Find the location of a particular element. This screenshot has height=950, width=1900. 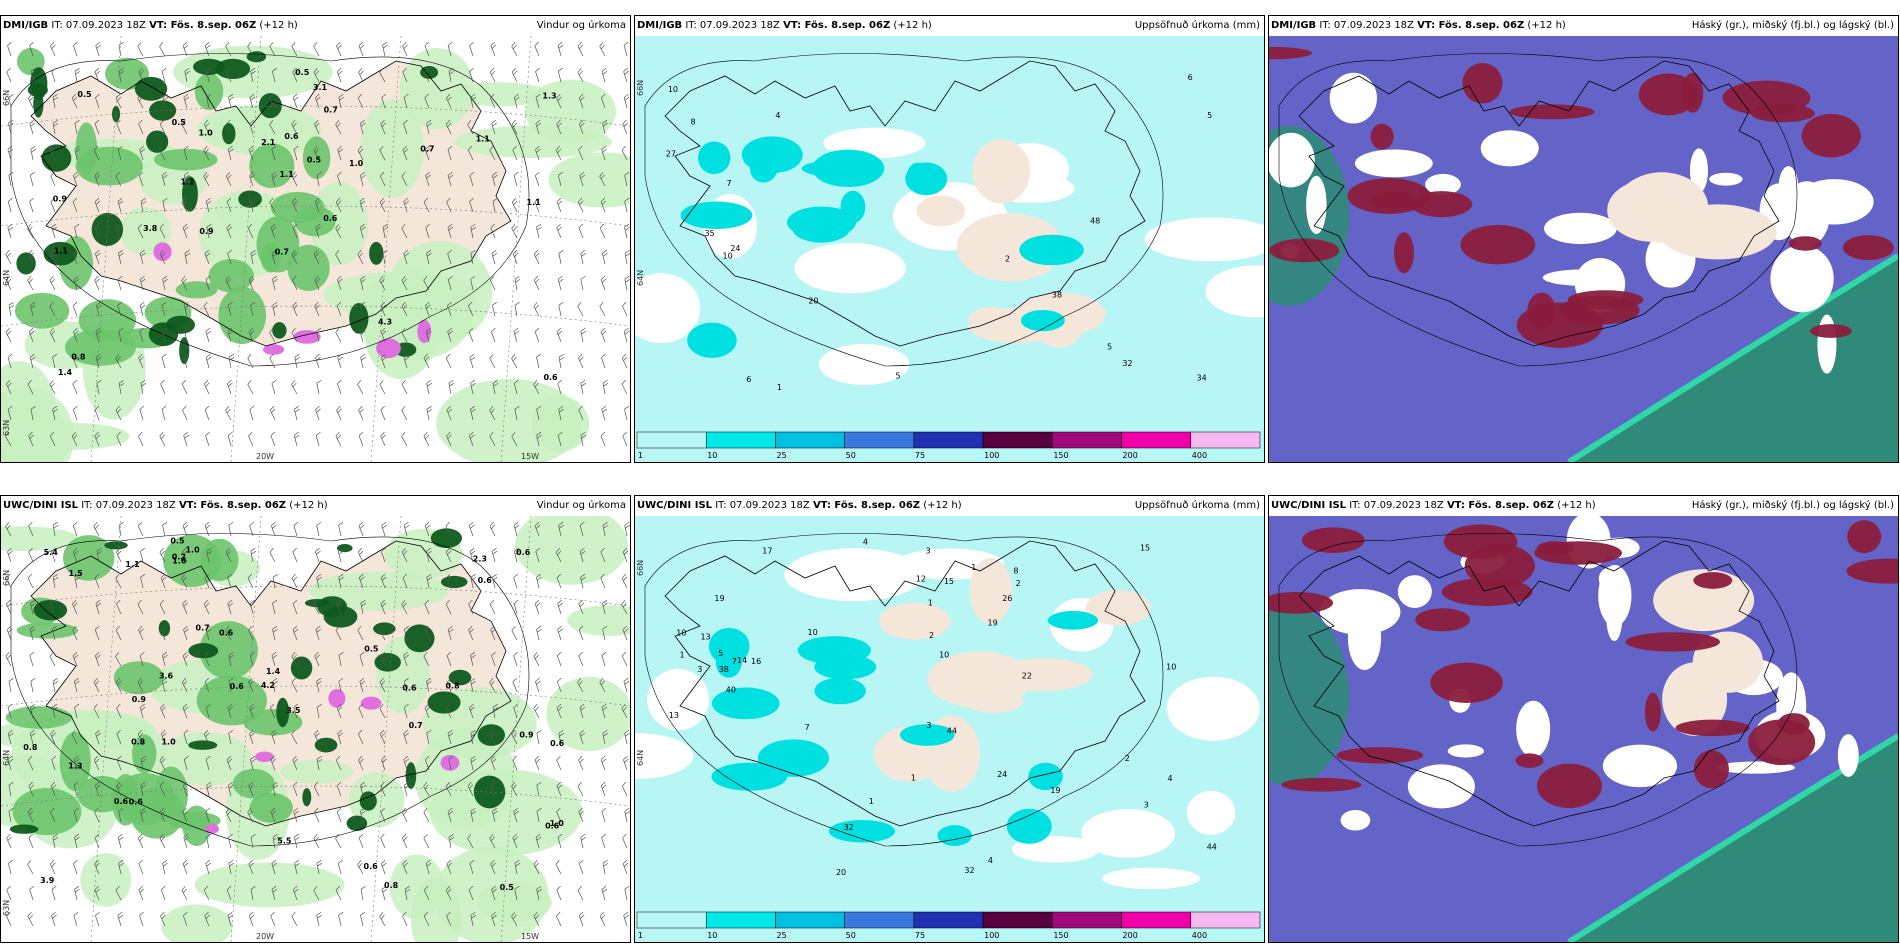

lead-time: (+12 h) is located at coordinates (308, 505).